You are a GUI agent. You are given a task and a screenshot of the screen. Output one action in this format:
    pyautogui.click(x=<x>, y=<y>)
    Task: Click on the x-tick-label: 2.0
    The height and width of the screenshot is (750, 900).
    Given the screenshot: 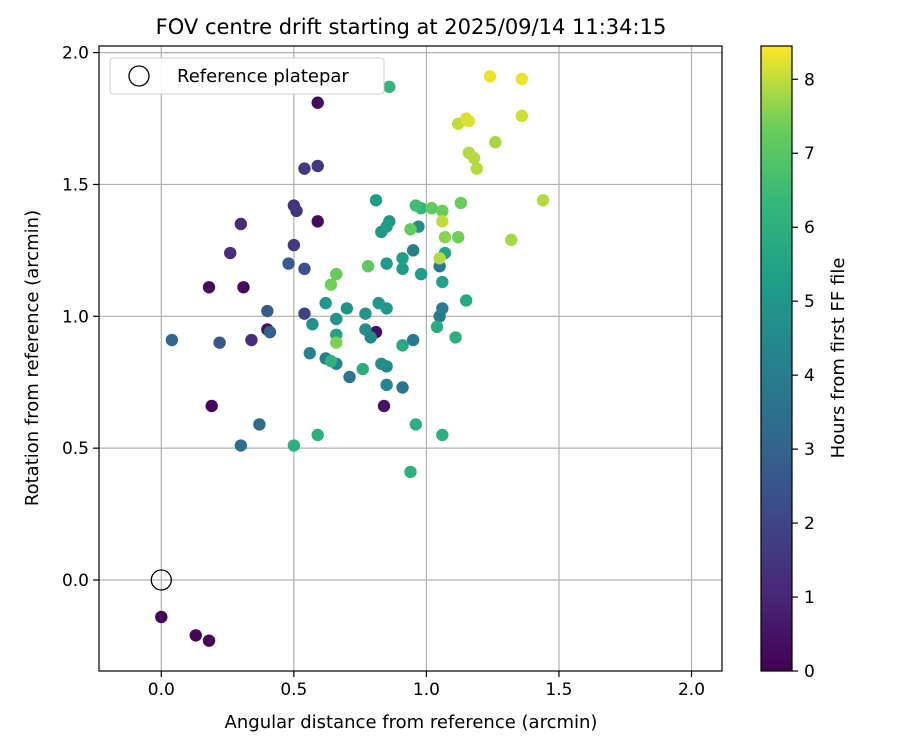 What is the action you would take?
    pyautogui.click(x=691, y=690)
    